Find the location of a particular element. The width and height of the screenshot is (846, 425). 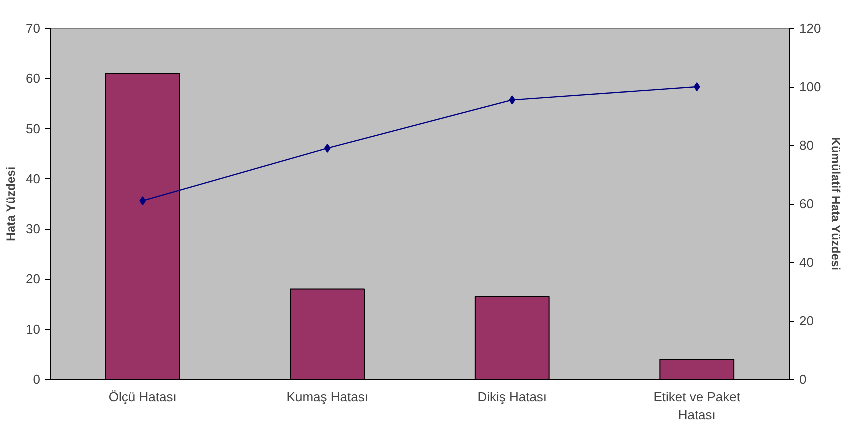

y2-tick-label: 100 is located at coordinates (811, 87).